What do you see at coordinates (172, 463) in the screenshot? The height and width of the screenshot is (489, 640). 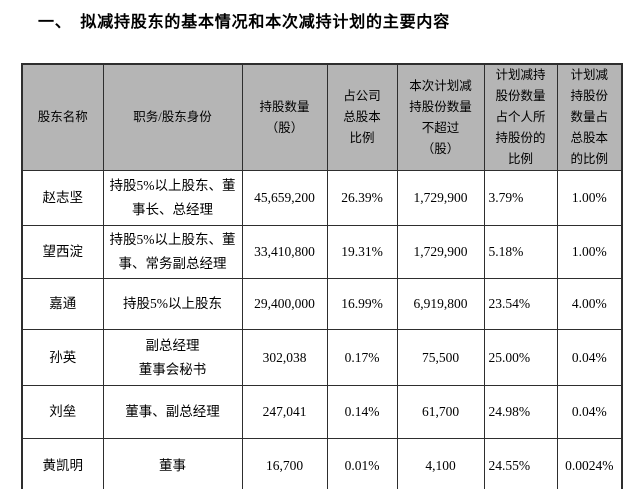 I see `position-cell: 董事` at bounding box center [172, 463].